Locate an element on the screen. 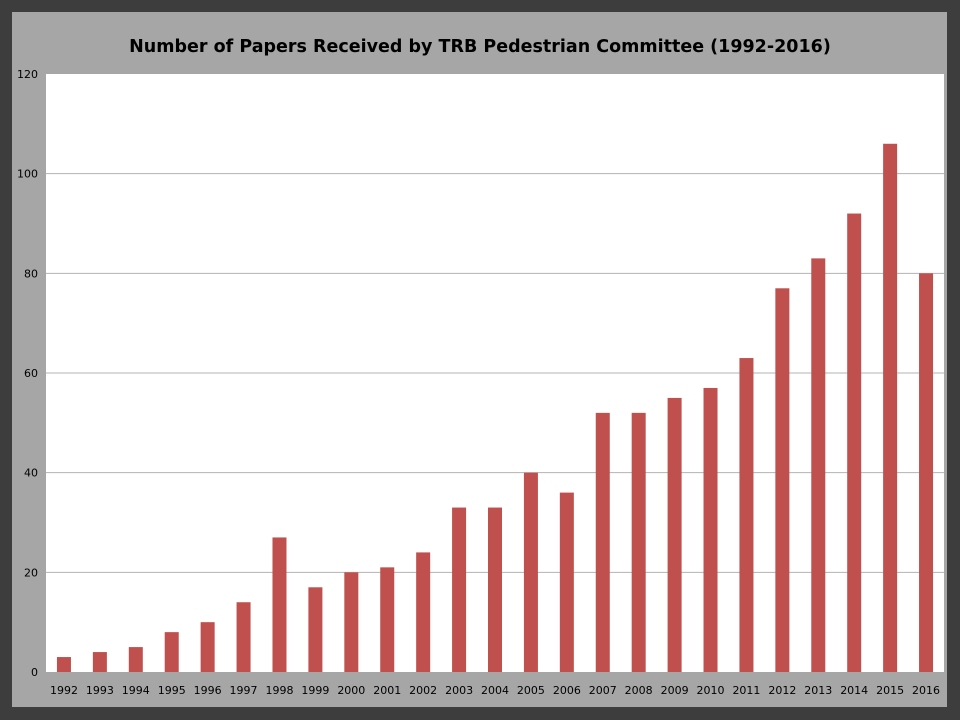 Image resolution: width=960 pixels, height=720 pixels. x-tick-label: 2011 is located at coordinates (746, 690).